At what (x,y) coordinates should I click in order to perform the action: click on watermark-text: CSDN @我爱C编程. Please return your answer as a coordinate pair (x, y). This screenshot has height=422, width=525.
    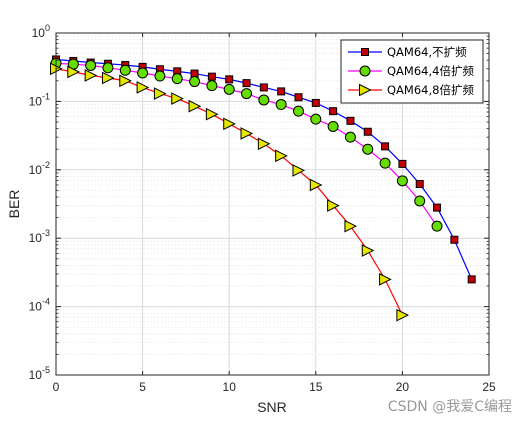
    Looking at the image, I should click on (450, 407).